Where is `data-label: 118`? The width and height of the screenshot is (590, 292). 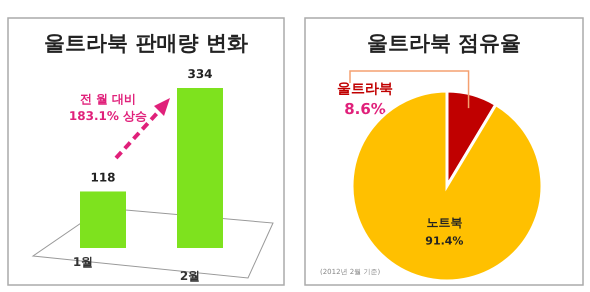
data-label: 118 is located at coordinates (103, 177).